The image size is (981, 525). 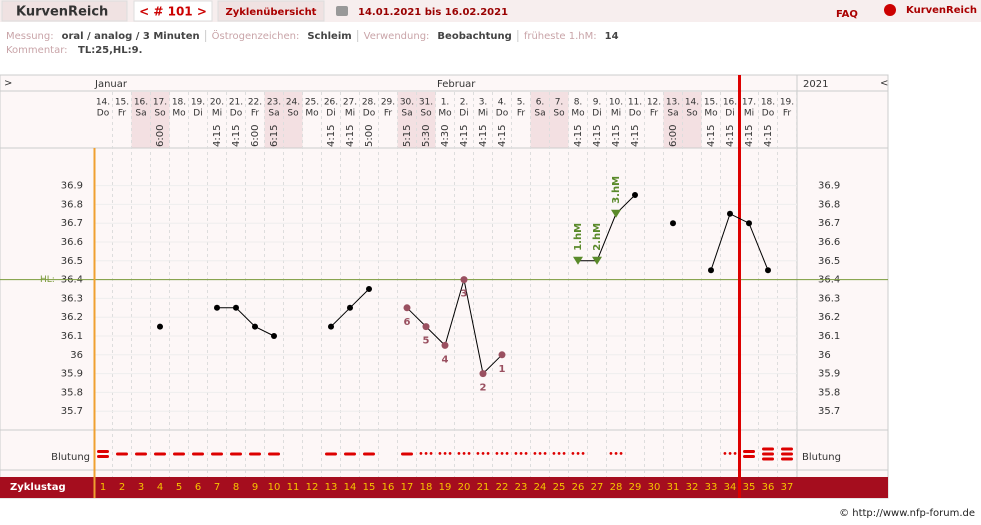 I want to click on cycle-day: 24, so click(x=540, y=487).